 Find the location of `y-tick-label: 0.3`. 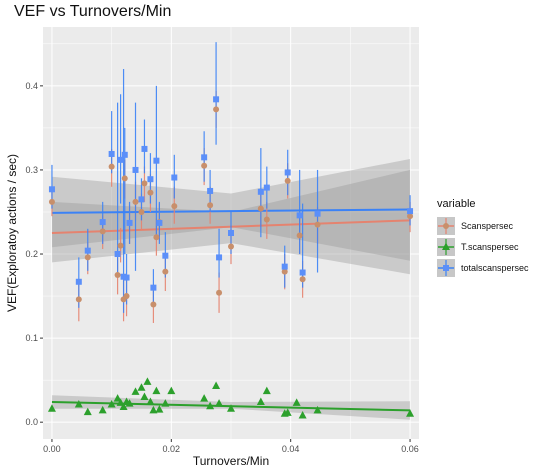

y-tick-label: 0.3 is located at coordinates (31, 170).